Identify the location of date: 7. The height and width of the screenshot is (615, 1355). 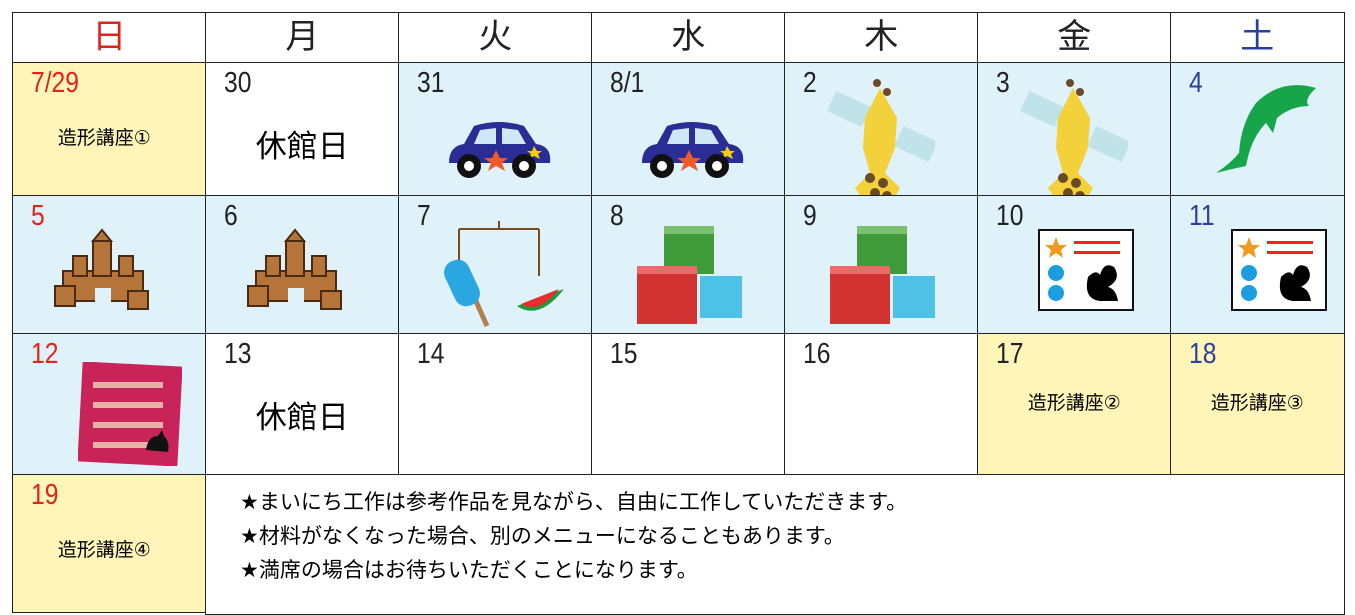
(424, 216).